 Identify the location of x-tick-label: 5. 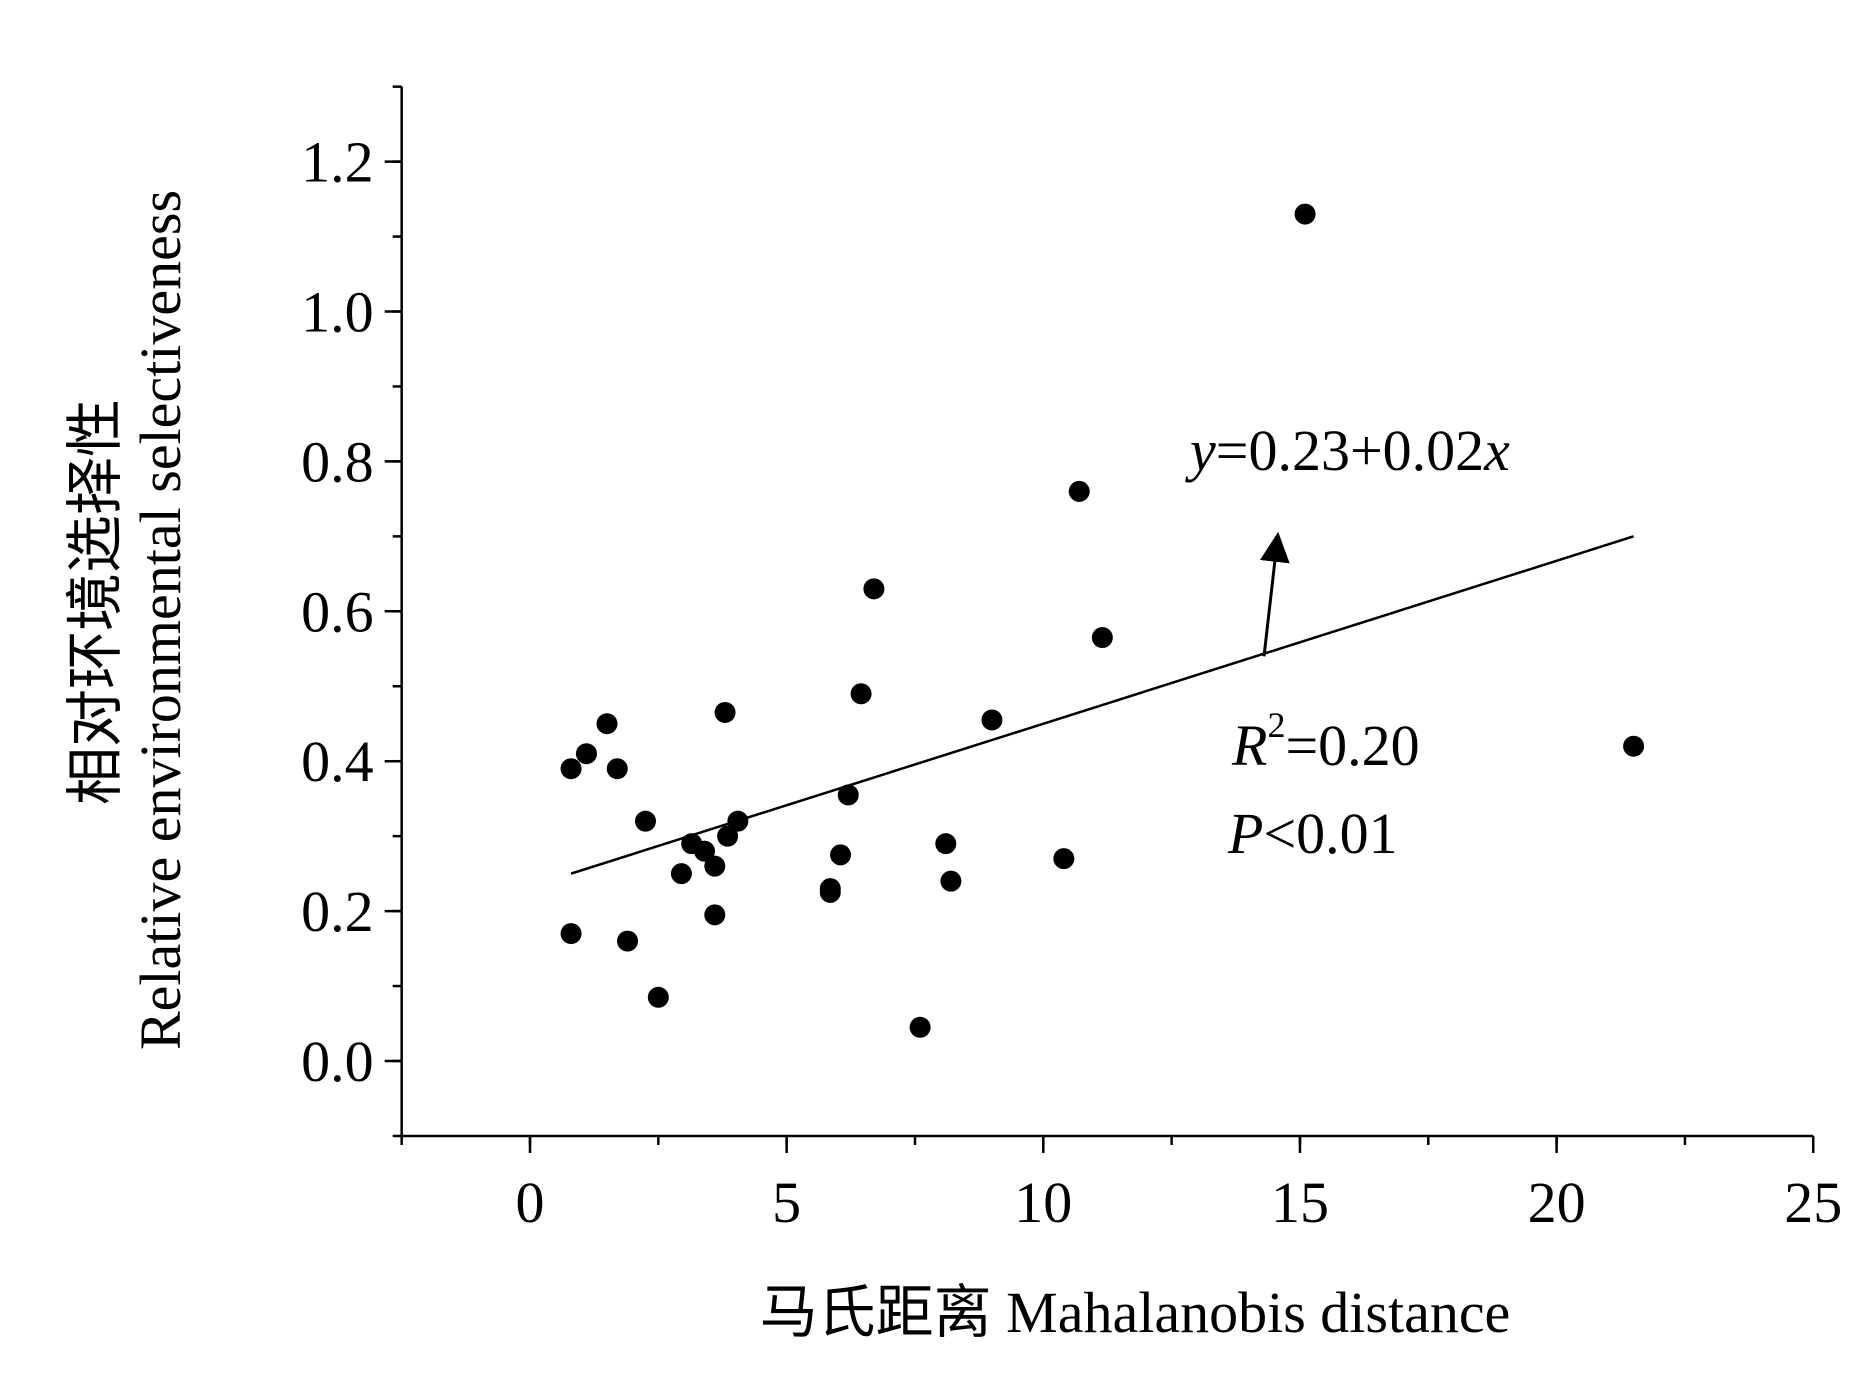
(786, 1202).